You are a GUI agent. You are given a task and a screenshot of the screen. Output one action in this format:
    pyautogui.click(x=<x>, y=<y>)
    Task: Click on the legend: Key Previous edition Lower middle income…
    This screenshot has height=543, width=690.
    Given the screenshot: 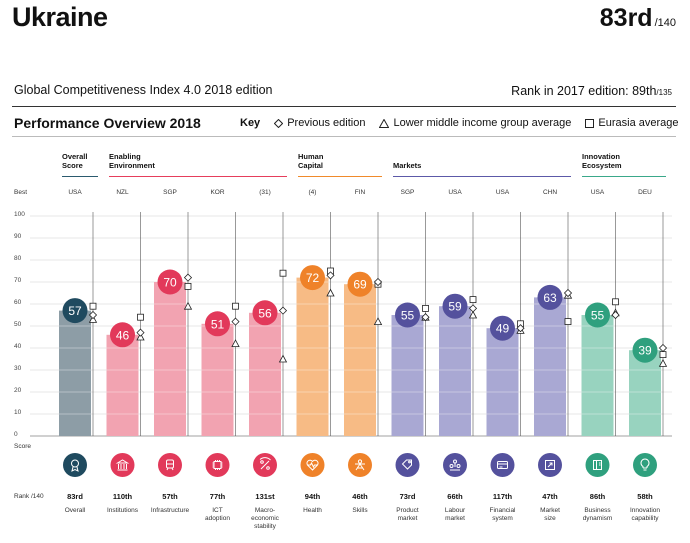 What is the action you would take?
    pyautogui.click(x=464, y=123)
    